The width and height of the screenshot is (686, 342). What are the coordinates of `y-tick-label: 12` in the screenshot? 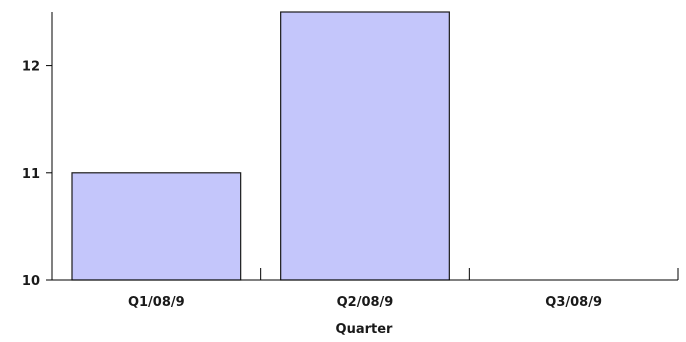 It's located at (31, 67).